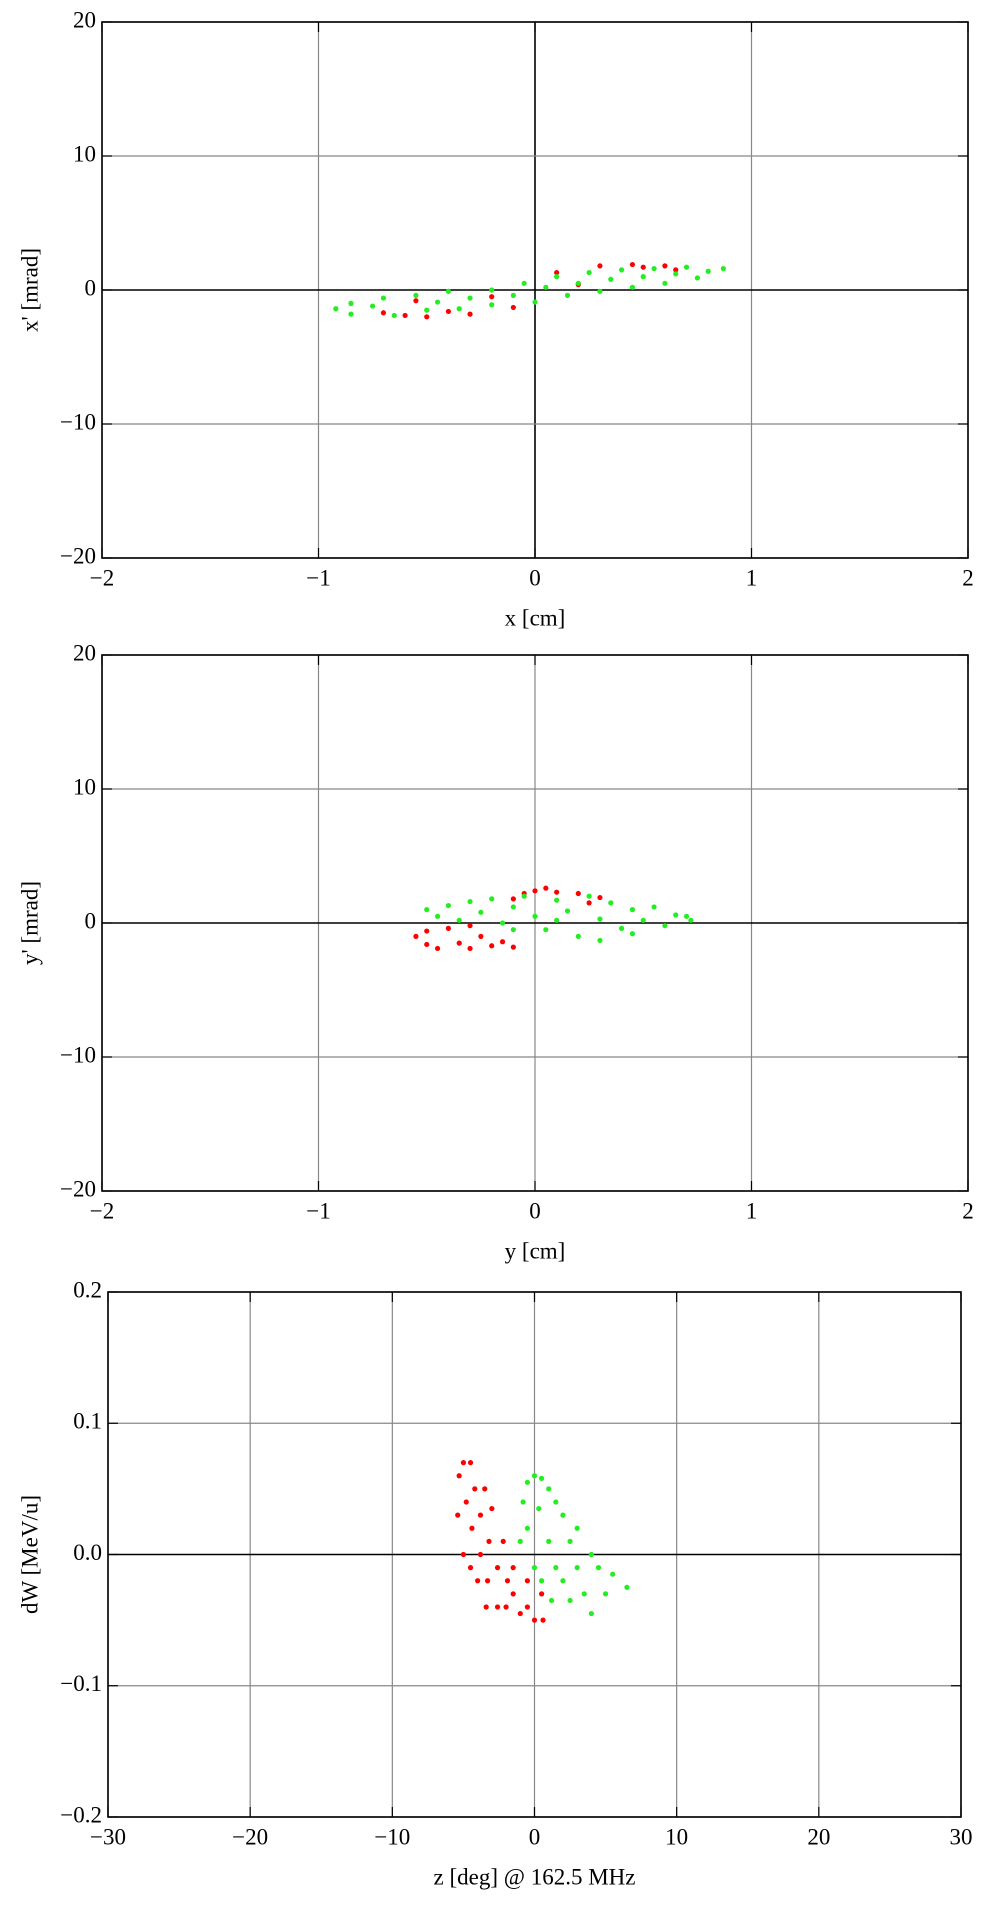  What do you see at coordinates (108, 1836) in the screenshot?
I see `x-tick-label: −30` at bounding box center [108, 1836].